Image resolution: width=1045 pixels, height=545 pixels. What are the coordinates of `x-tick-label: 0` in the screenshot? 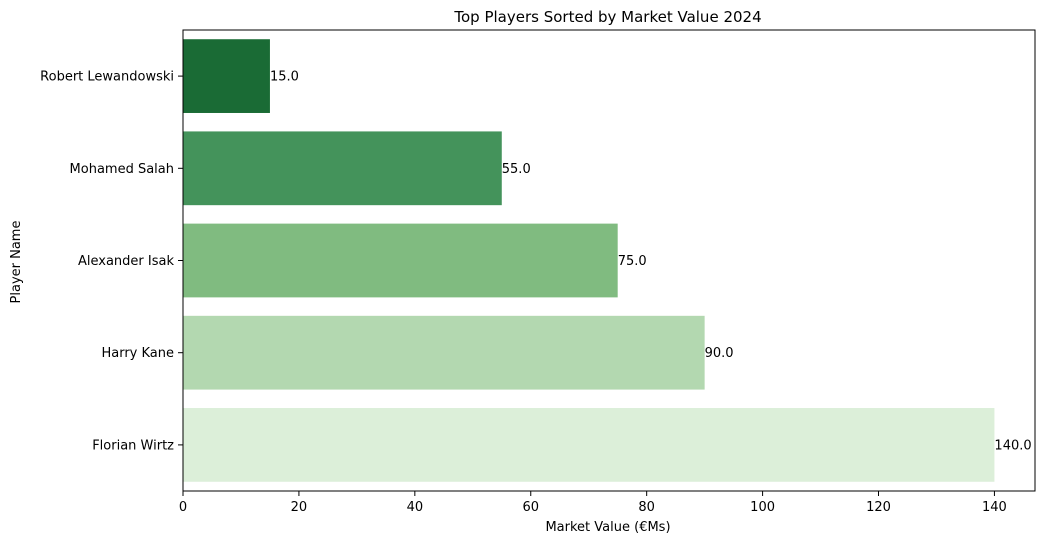 It's located at (183, 507).